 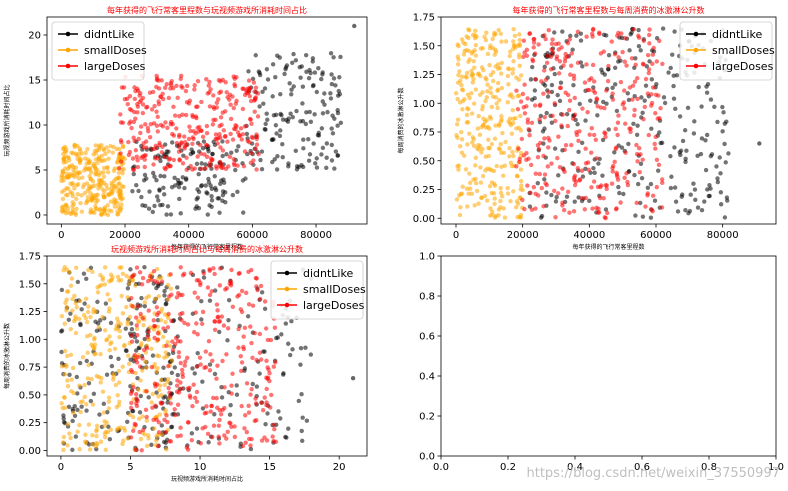 I want to click on y-tick-label: 1.0, so click(x=427, y=257).